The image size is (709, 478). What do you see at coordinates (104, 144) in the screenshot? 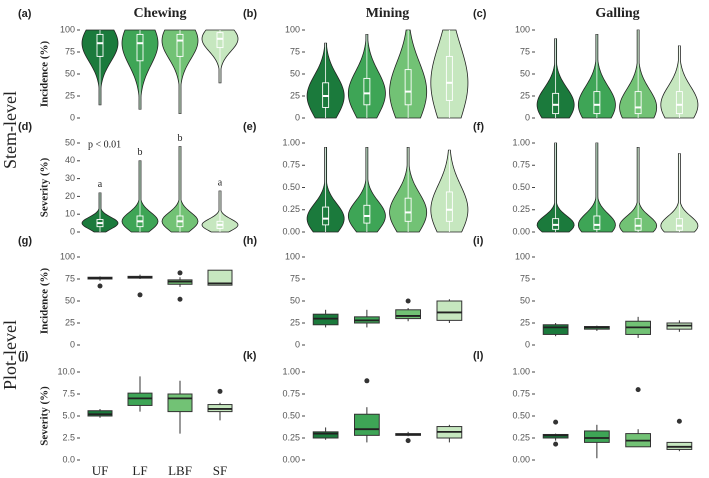
I see `annotation: p < 0.01` at bounding box center [104, 144].